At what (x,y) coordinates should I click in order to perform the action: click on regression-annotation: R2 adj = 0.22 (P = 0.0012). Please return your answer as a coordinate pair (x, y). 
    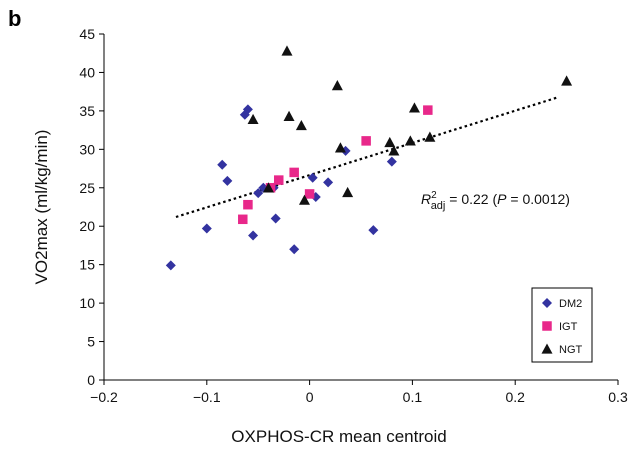
    Looking at the image, I should click on (495, 201).